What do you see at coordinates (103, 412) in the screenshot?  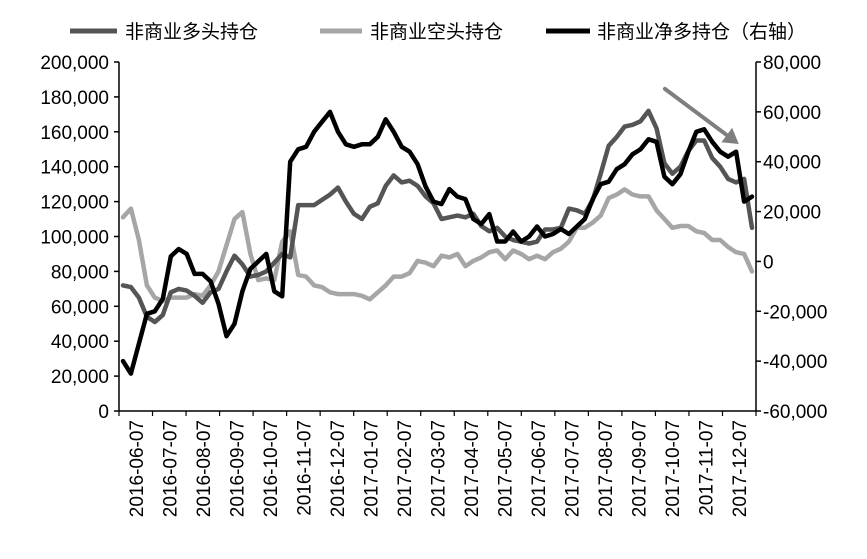 I see `left-tick-label: 0` at bounding box center [103, 412].